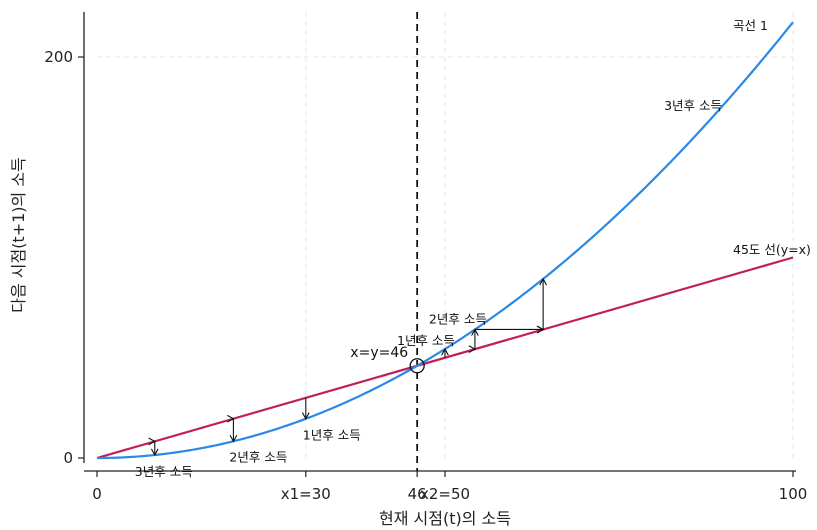 This screenshot has height=530, width=817. Describe the element at coordinates (58, 57) in the screenshot. I see `y-tick-label: 200` at that location.